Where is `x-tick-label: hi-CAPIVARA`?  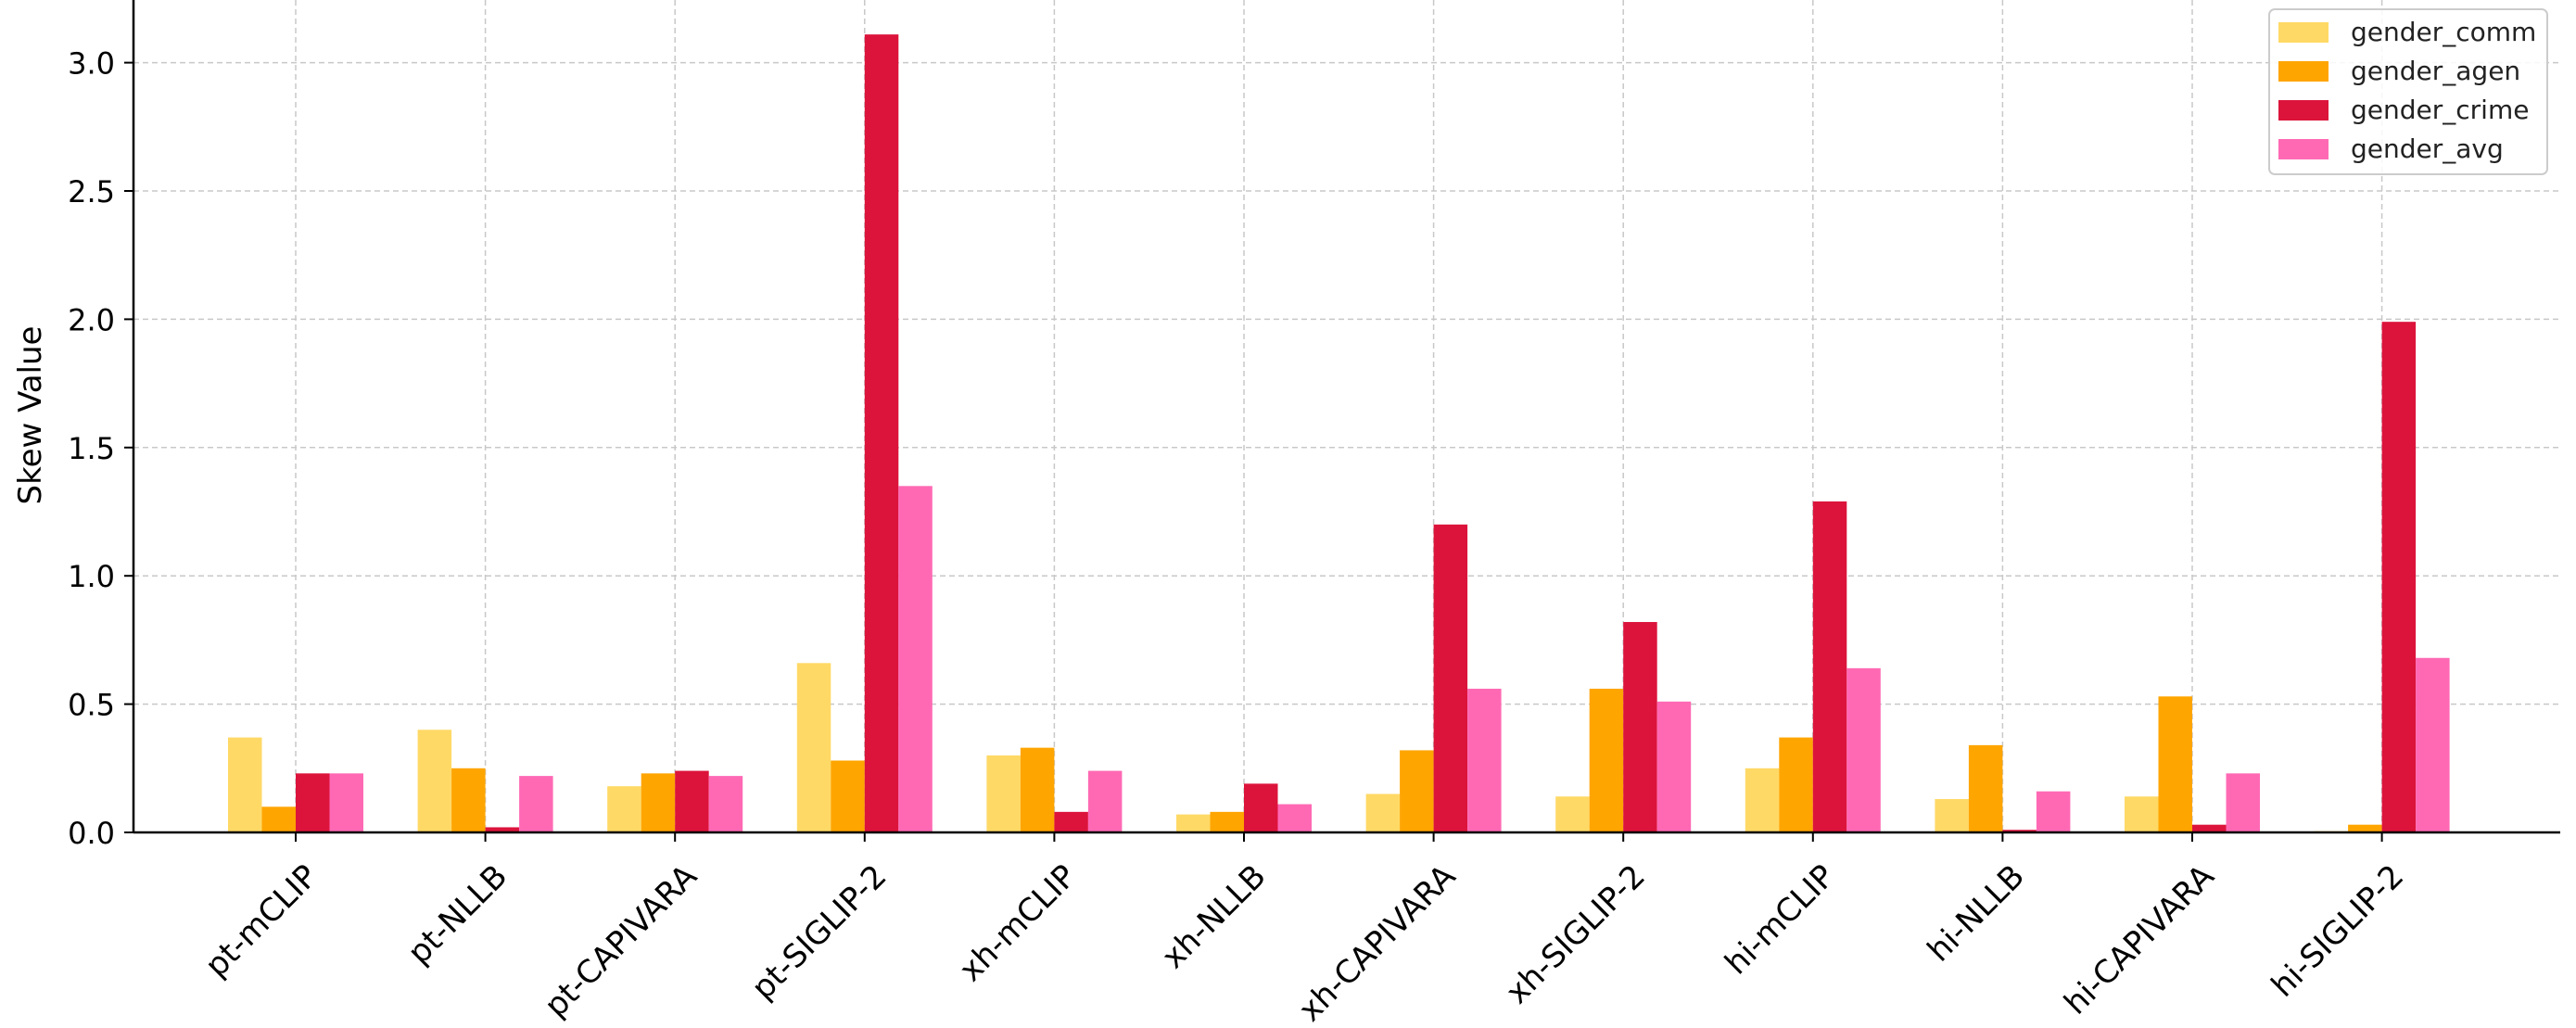 x-tick-label: hi-CAPIVARA is located at coordinates (2139, 939).